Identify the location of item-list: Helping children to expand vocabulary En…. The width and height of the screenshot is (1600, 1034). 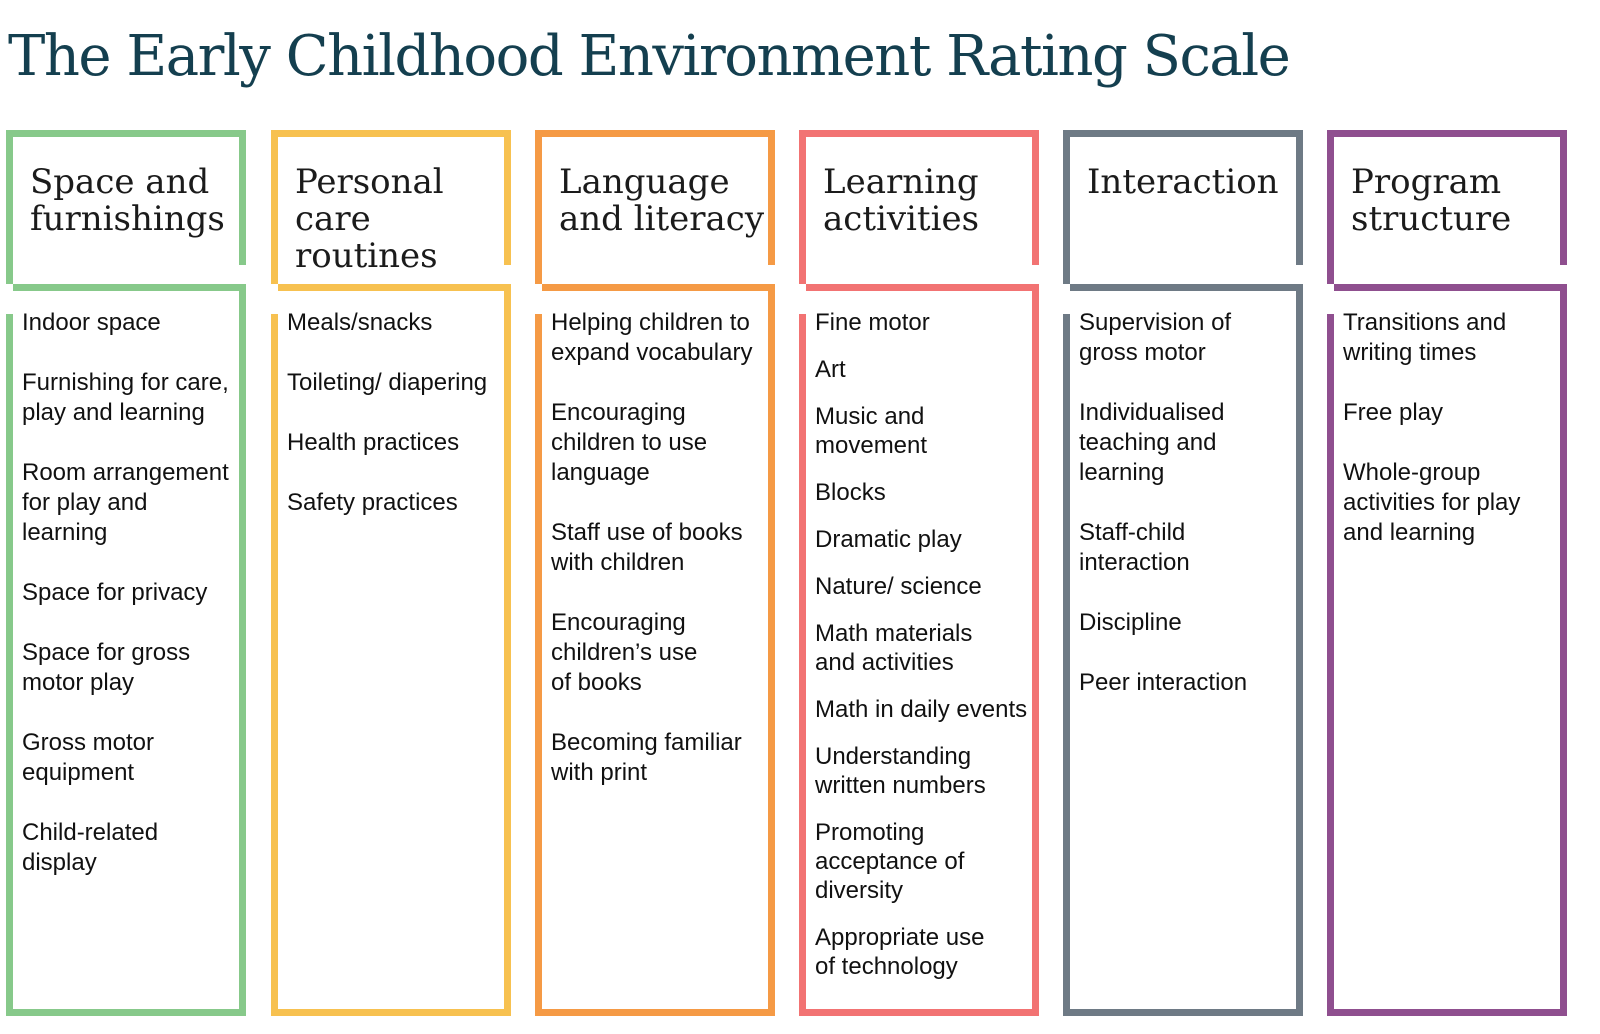
(662, 563).